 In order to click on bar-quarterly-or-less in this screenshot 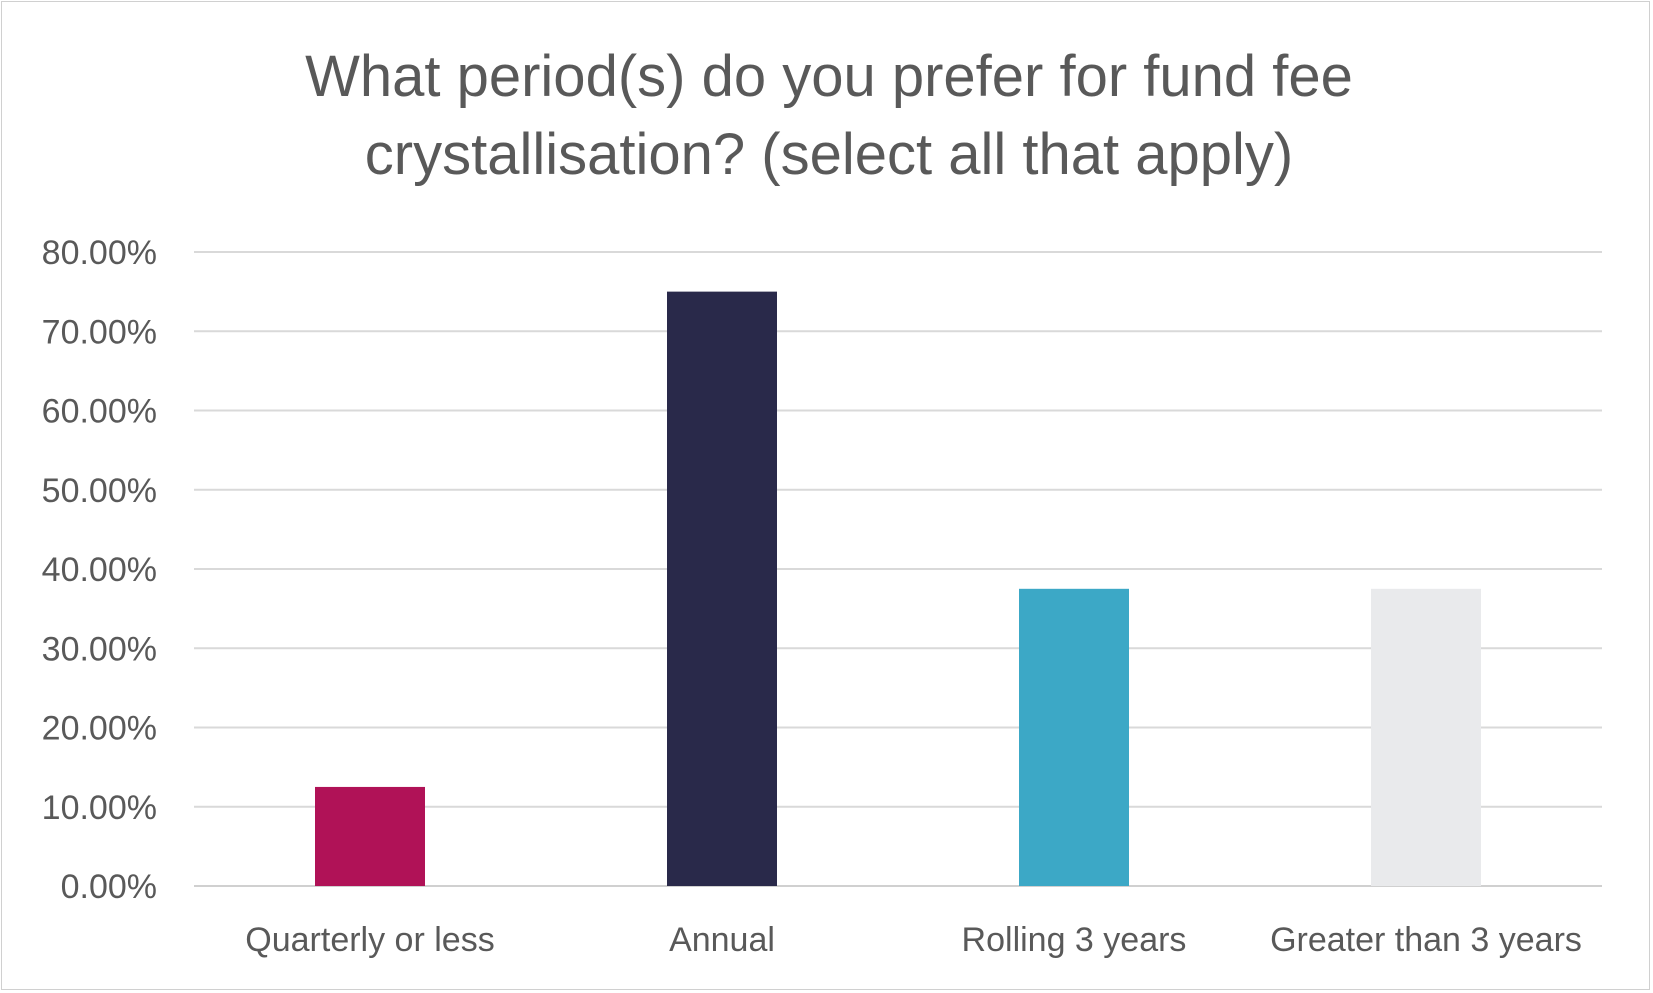, I will do `click(370, 836)`.